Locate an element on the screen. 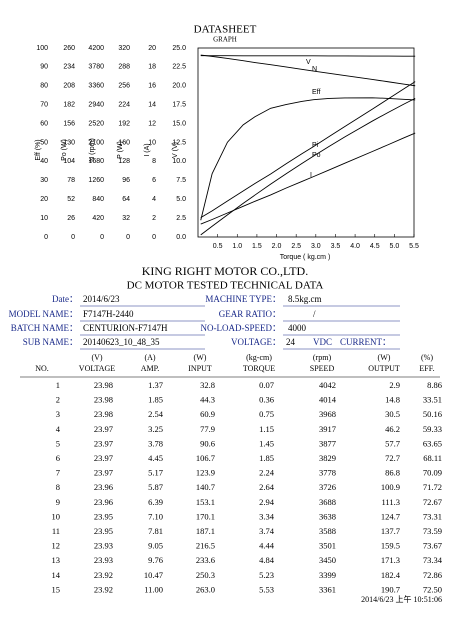 Image resolution: width=450 pixels, height=637 pixels. table-cell: 73.31 is located at coordinates (432, 516).